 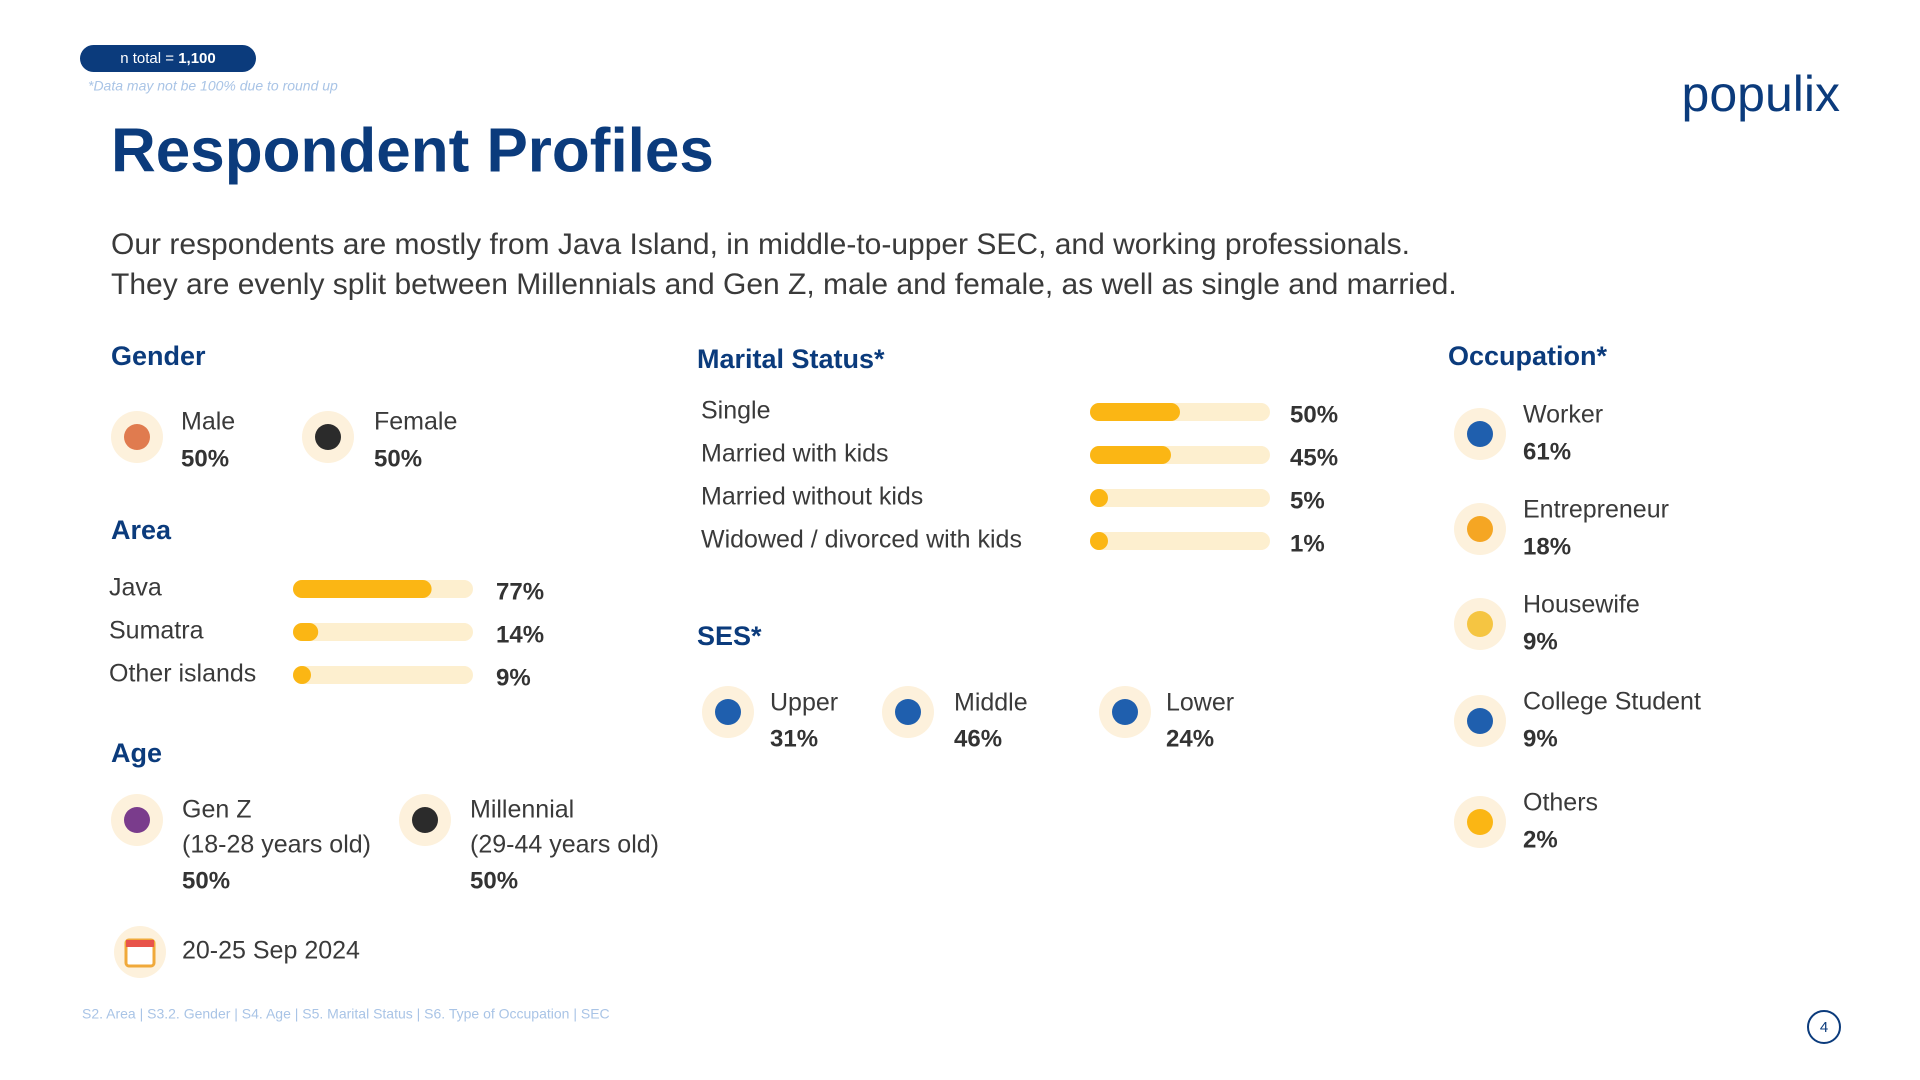 I want to click on bar-value: 77%, so click(x=520, y=591).